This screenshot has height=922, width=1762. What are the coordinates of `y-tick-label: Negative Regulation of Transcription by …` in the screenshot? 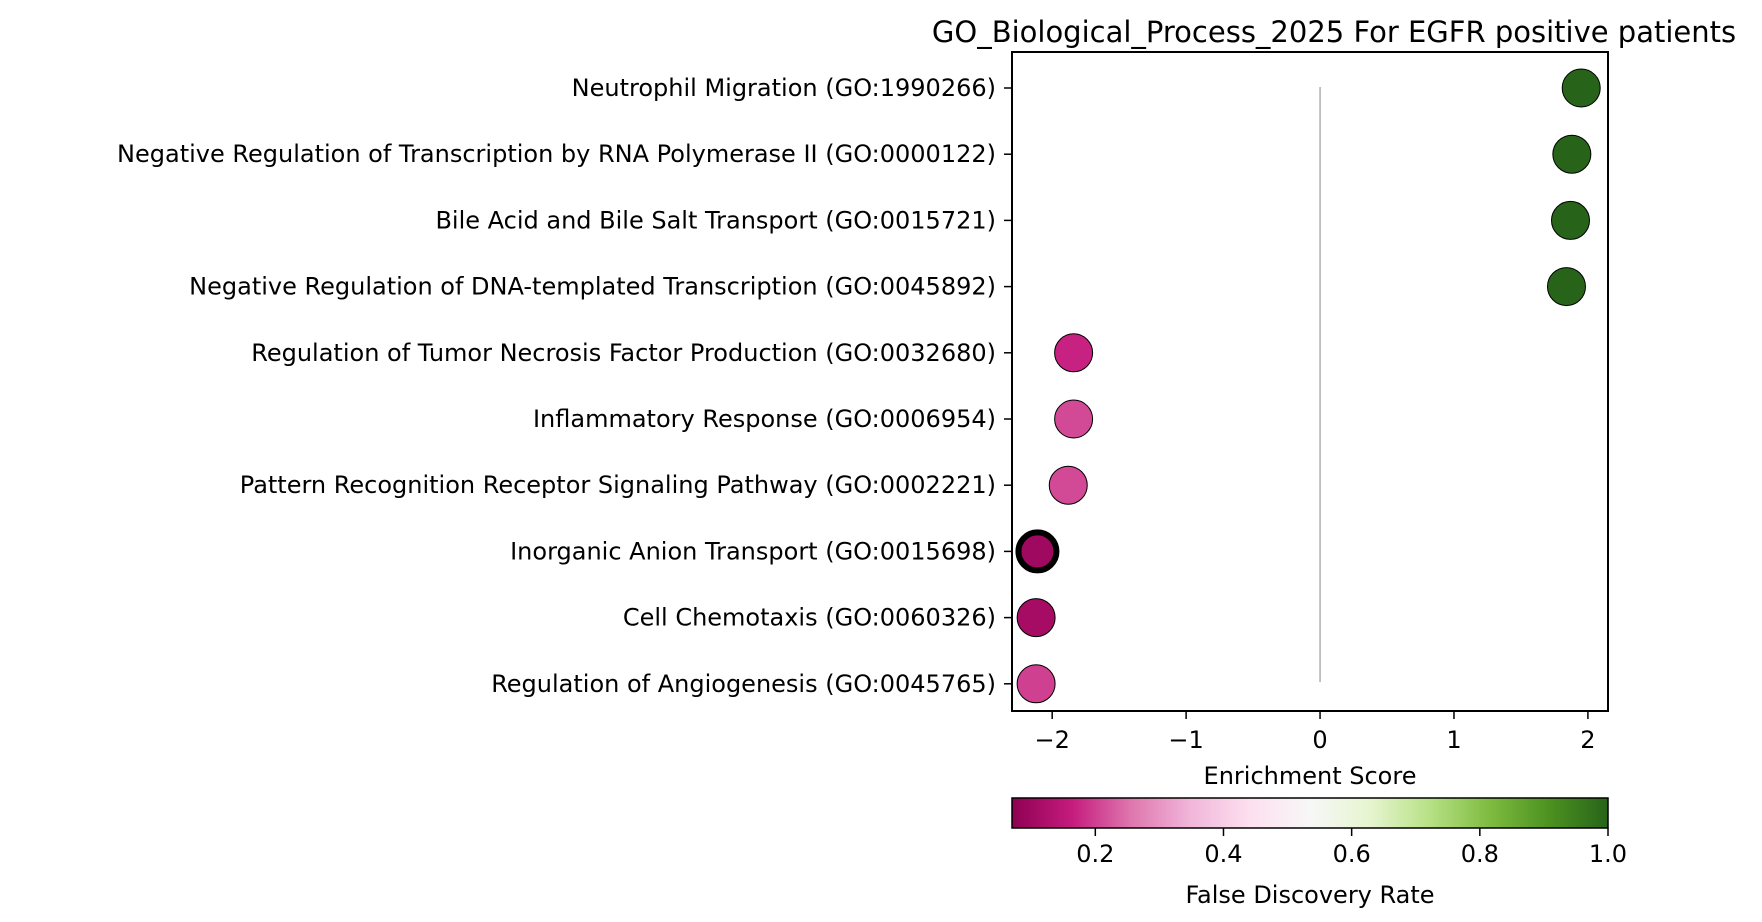 It's located at (556, 154).